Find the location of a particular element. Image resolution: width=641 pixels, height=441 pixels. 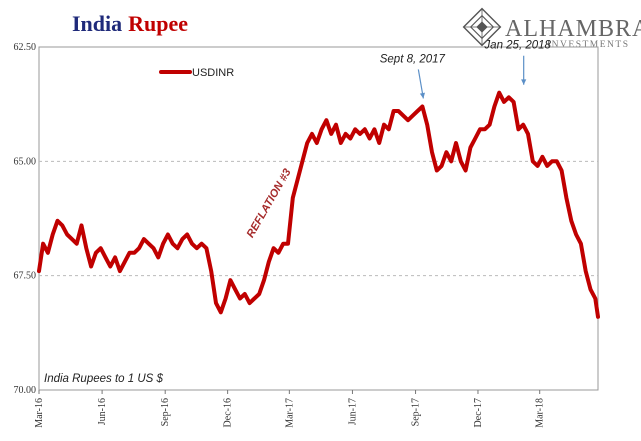

phase-label: REFLATION #3 is located at coordinates (269, 203).